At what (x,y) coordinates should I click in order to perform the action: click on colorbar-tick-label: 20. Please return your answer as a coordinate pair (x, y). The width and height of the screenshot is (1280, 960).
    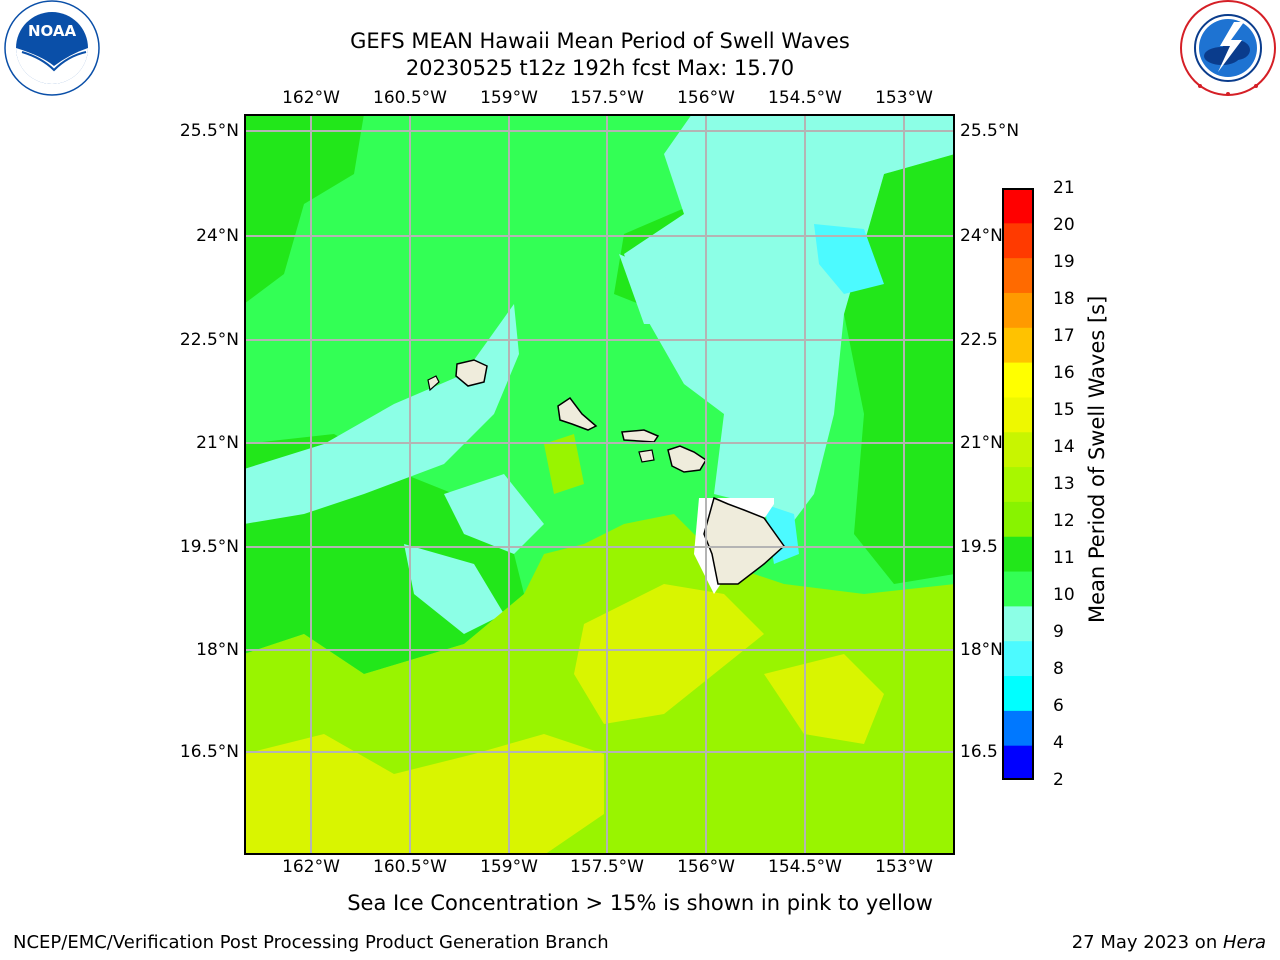
    Looking at the image, I should click on (1064, 225).